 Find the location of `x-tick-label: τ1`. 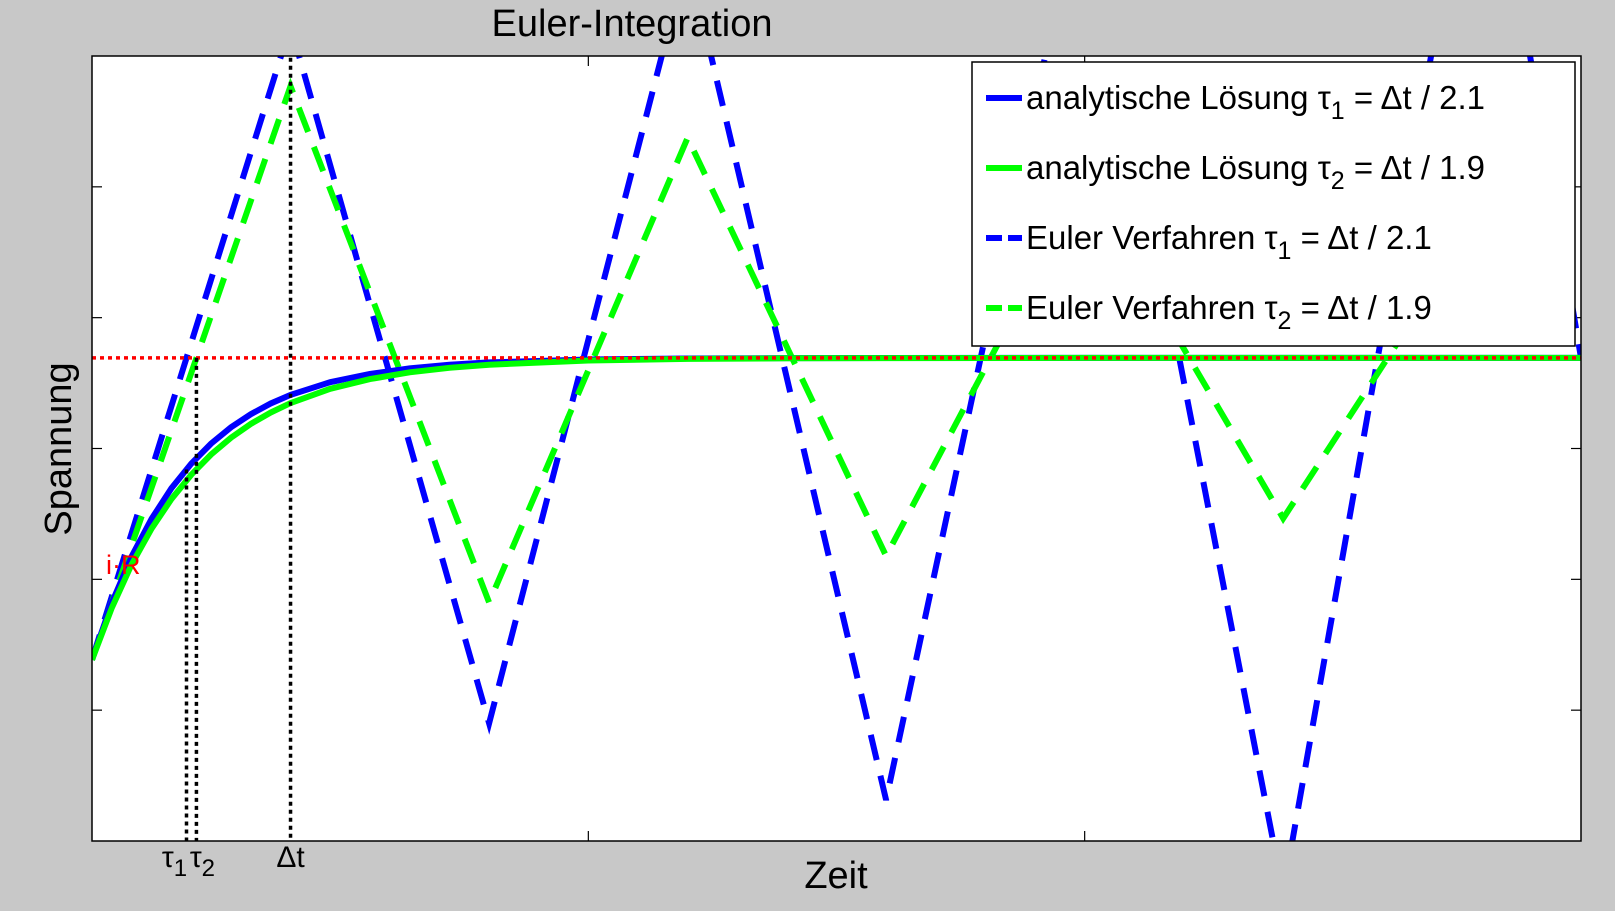

x-tick-label: τ1 is located at coordinates (174, 861).